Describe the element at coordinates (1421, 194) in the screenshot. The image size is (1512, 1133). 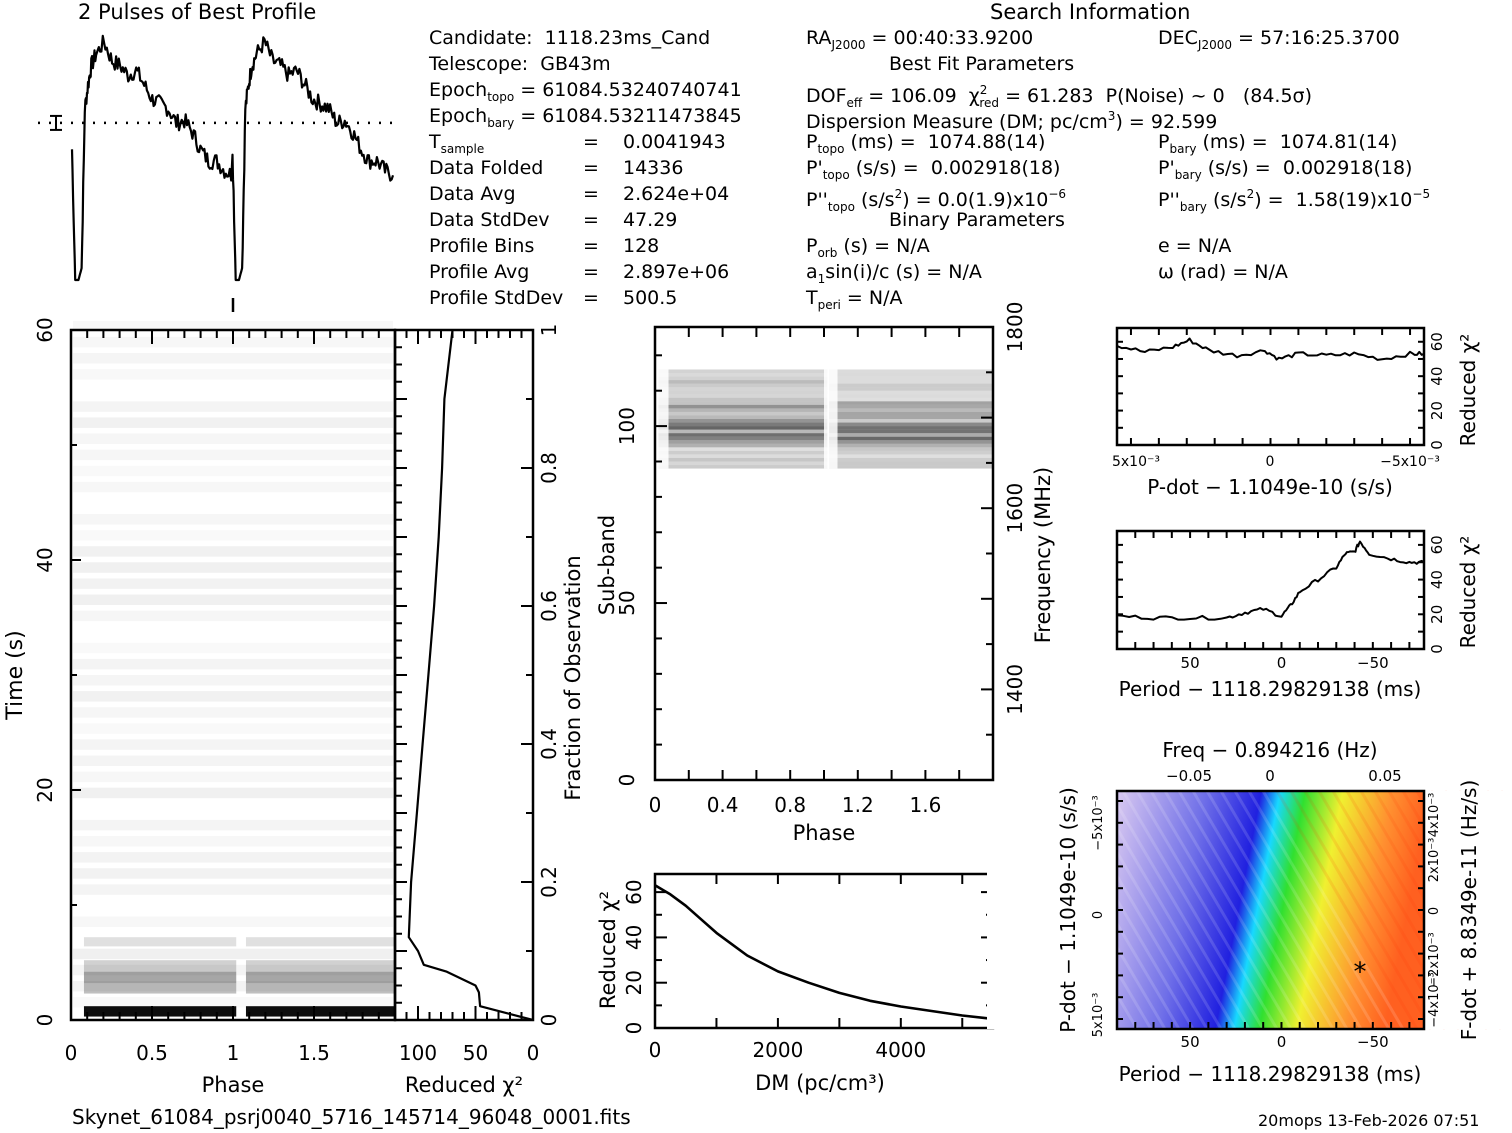
I see `pddot-bary-exp: −5` at that location.